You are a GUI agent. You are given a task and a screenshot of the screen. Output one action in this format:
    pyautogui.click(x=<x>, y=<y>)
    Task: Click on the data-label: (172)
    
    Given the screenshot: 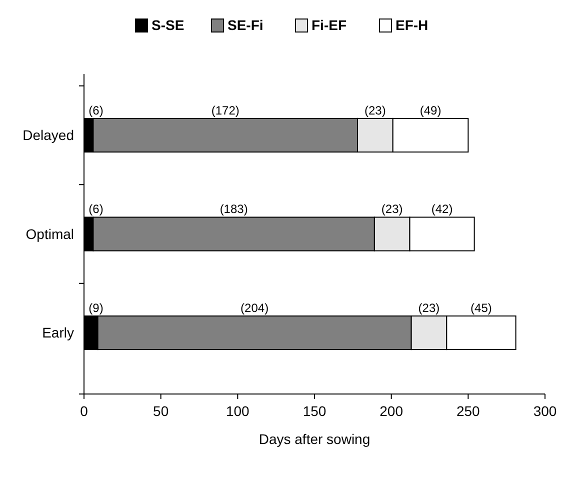 What is the action you would take?
    pyautogui.click(x=225, y=110)
    